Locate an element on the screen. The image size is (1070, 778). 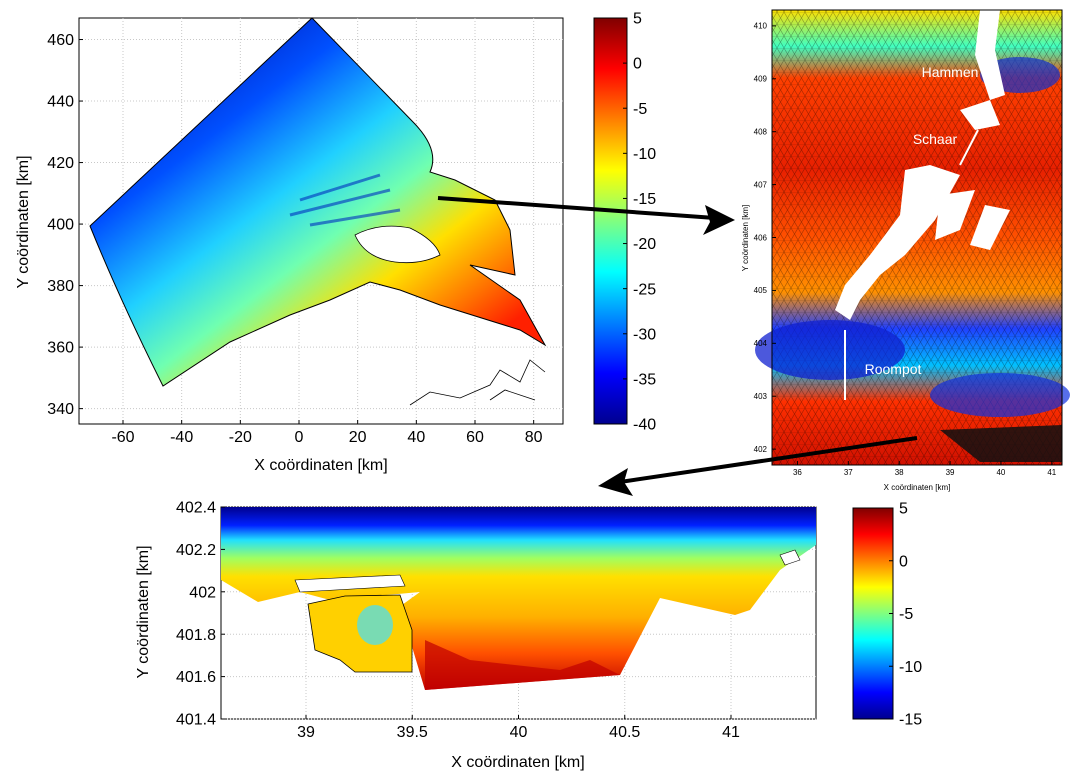
panel2-land-north is located at coordinates (982, 70).